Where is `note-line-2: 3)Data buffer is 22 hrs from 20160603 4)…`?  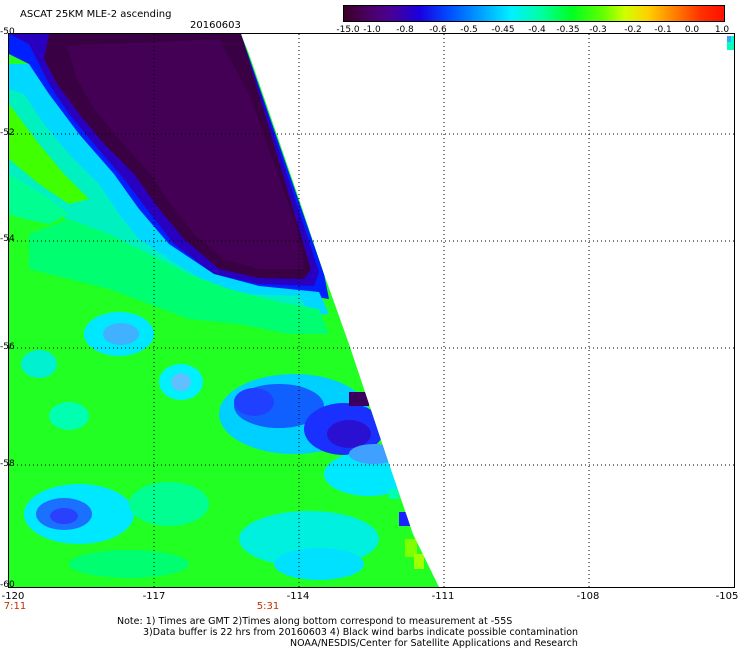
note-line-2: 3)Data buffer is 22 hrs from 20160603 4)… is located at coordinates (361, 632).